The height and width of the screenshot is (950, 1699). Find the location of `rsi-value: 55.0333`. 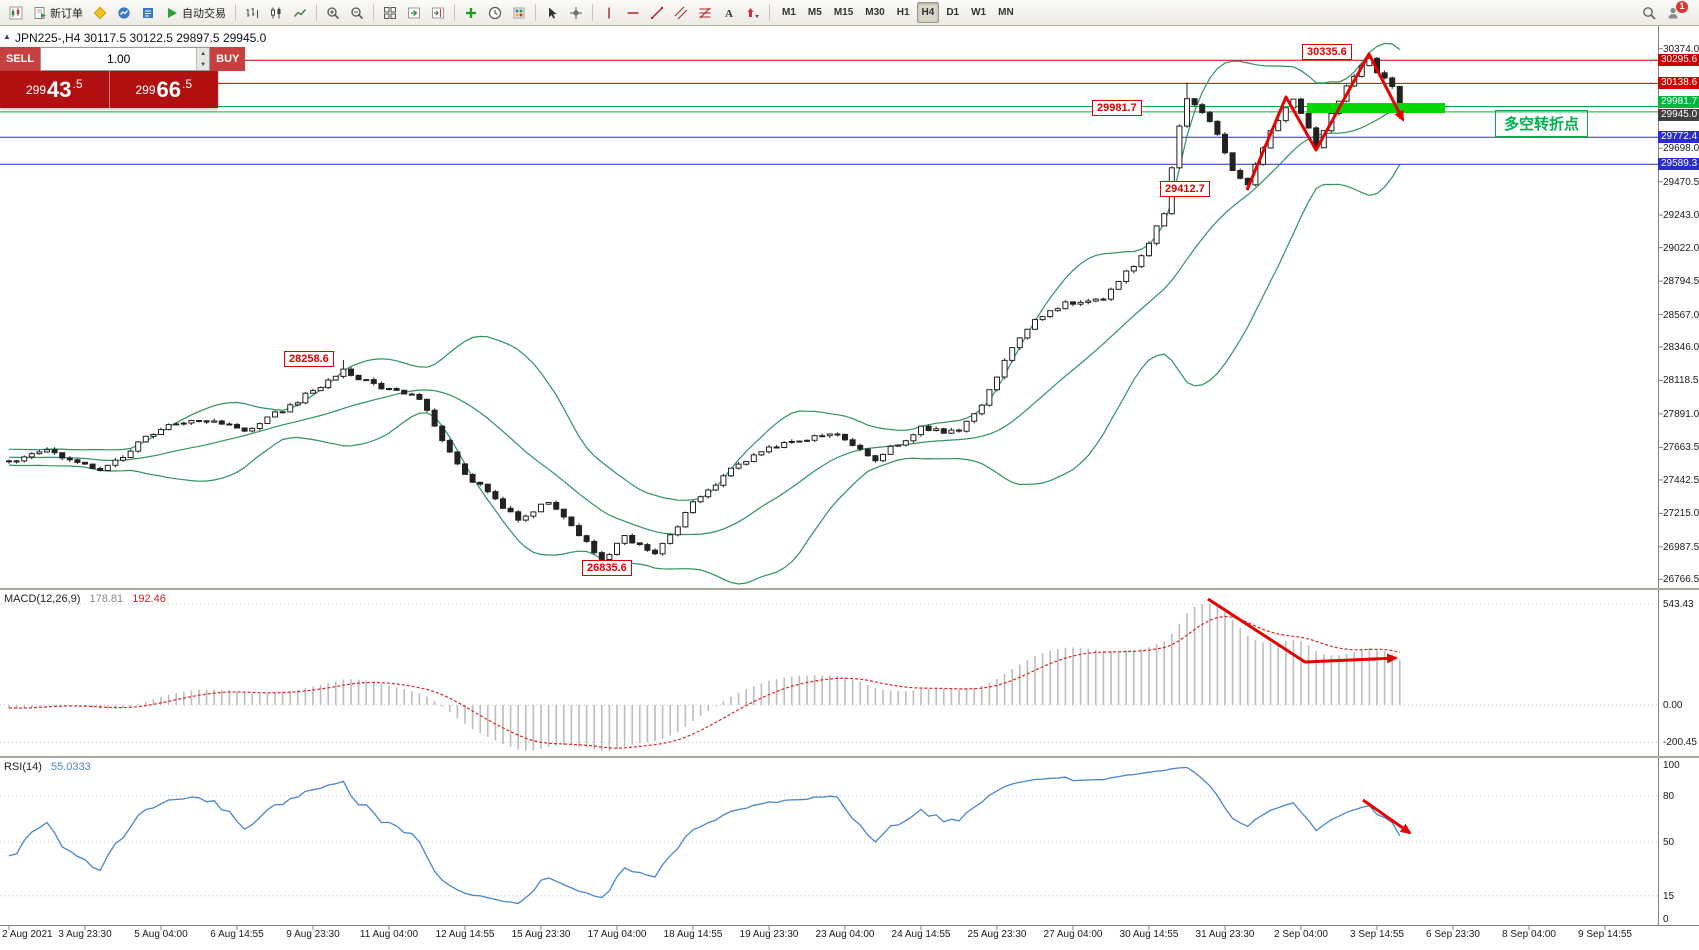

rsi-value: 55.0333 is located at coordinates (70, 767).